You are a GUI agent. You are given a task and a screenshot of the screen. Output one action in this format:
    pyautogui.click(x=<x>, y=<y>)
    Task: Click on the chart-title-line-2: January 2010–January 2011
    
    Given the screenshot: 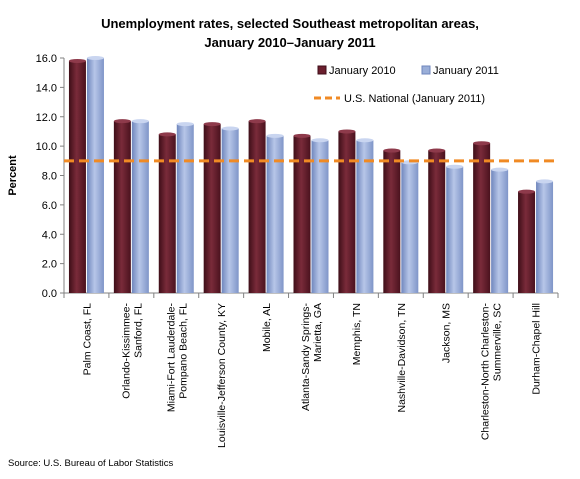 What is the action you would take?
    pyautogui.click(x=290, y=42)
    